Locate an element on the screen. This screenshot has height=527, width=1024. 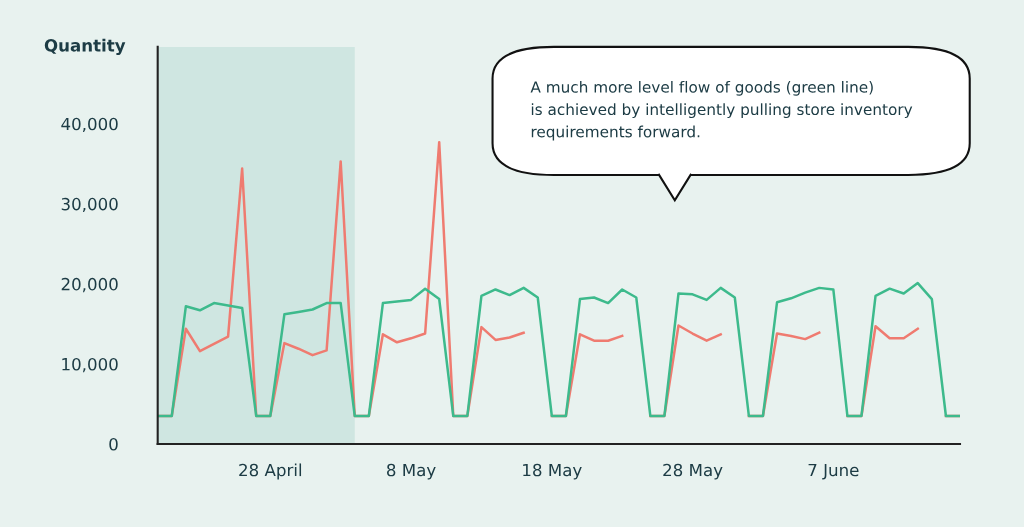
annotation: A much more level flow of goods (green line) is achieved by intelligently pulling store inventory requirements forward. is located at coordinates (721, 110).